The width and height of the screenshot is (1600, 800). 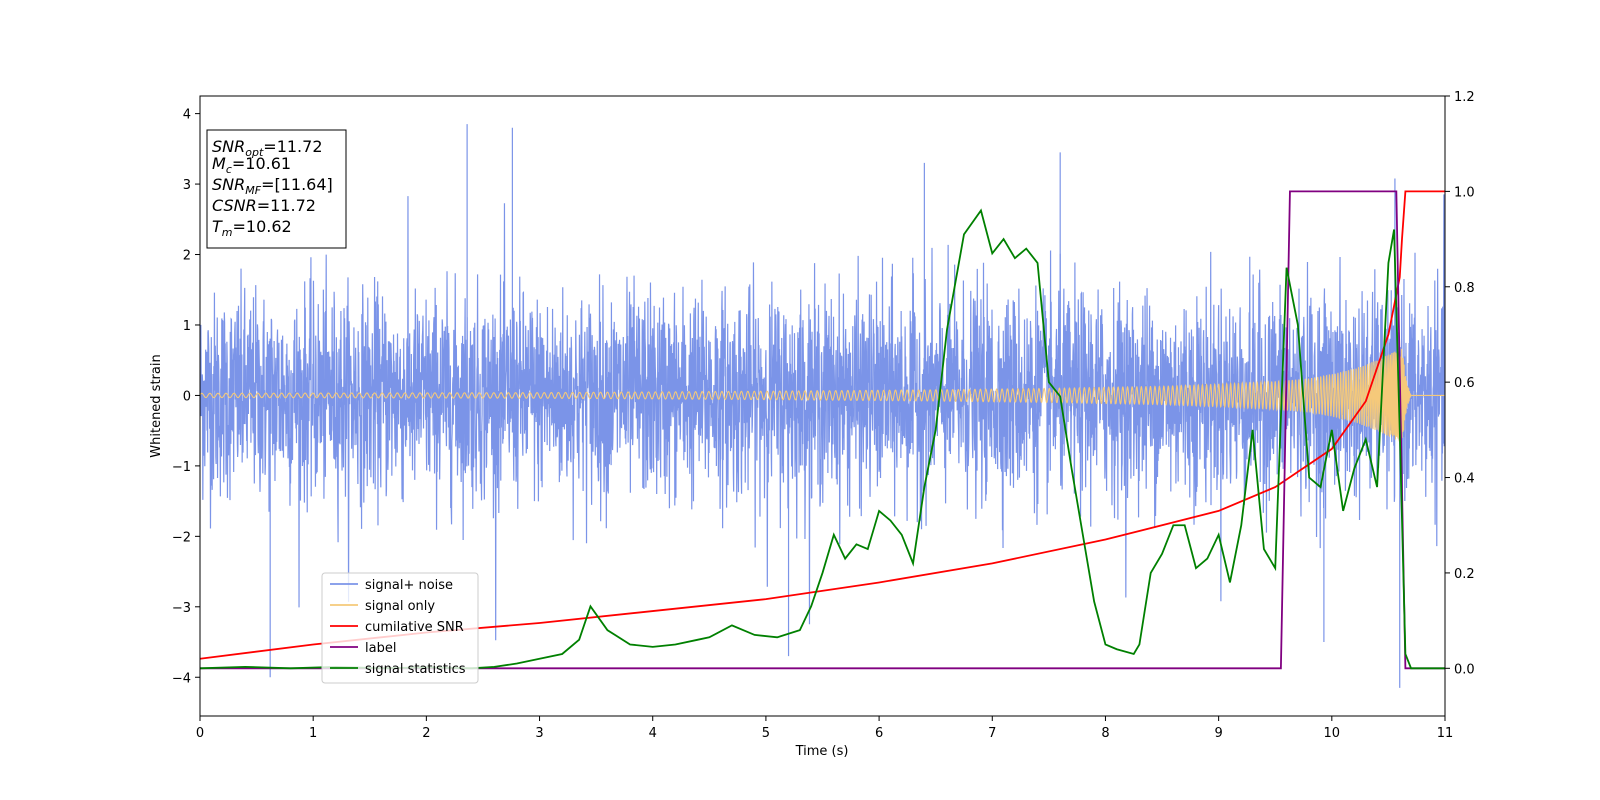 What do you see at coordinates (1464, 383) in the screenshot?
I see `y2-tick-label: 0.6` at bounding box center [1464, 383].